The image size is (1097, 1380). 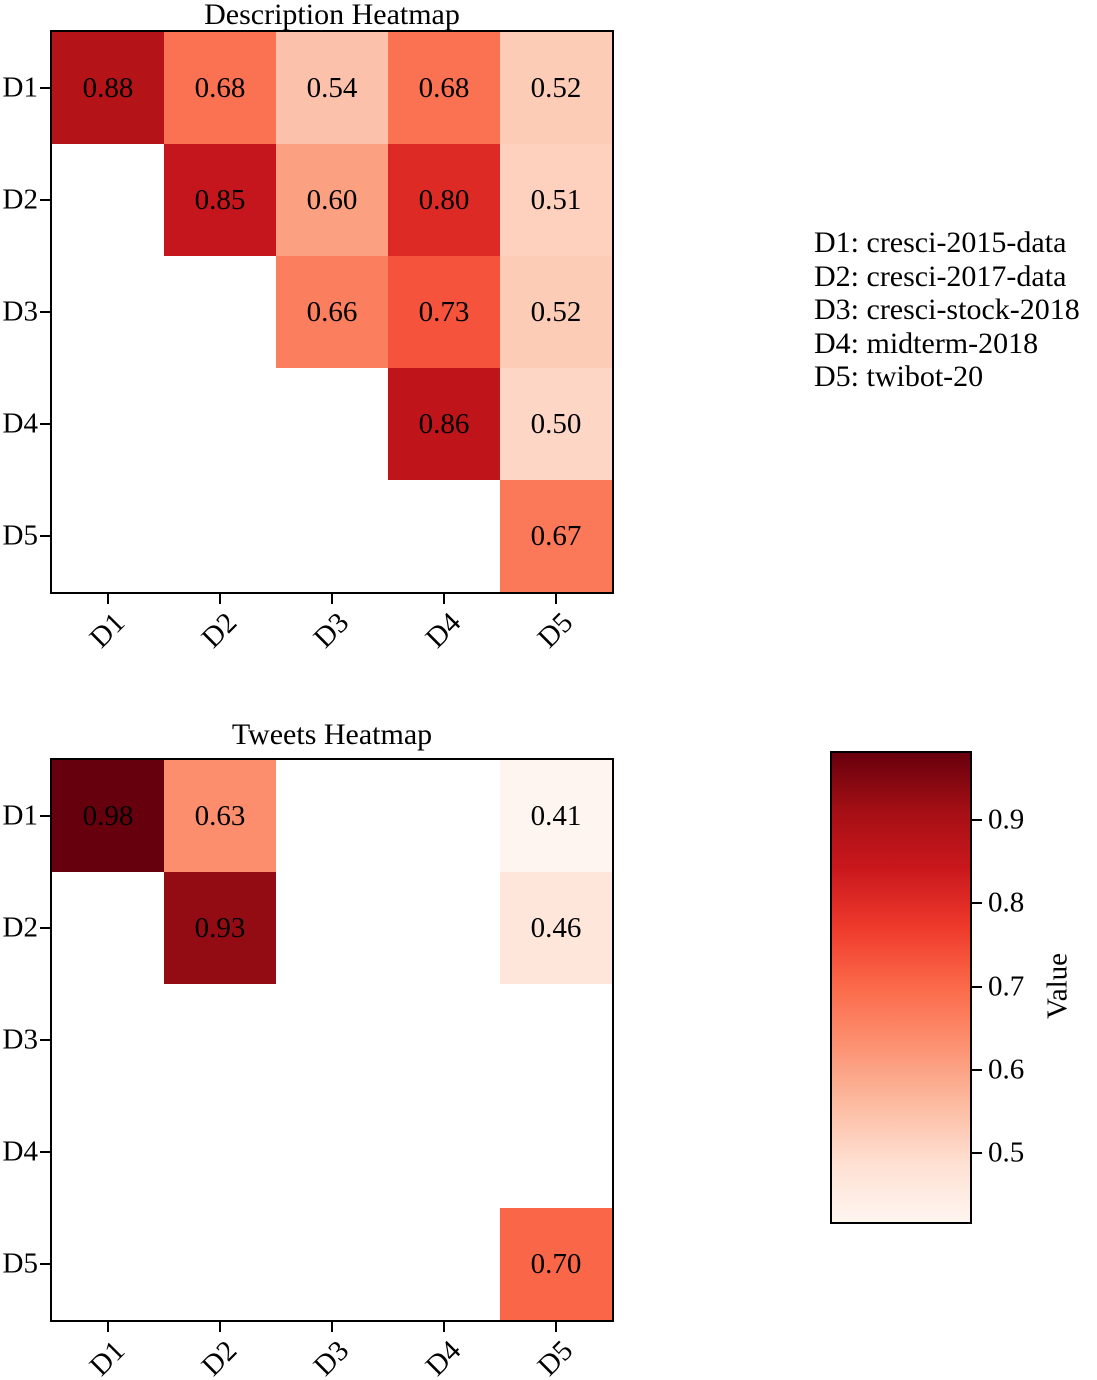 I want to click on heatmap-cell: 0.67, so click(x=556, y=536).